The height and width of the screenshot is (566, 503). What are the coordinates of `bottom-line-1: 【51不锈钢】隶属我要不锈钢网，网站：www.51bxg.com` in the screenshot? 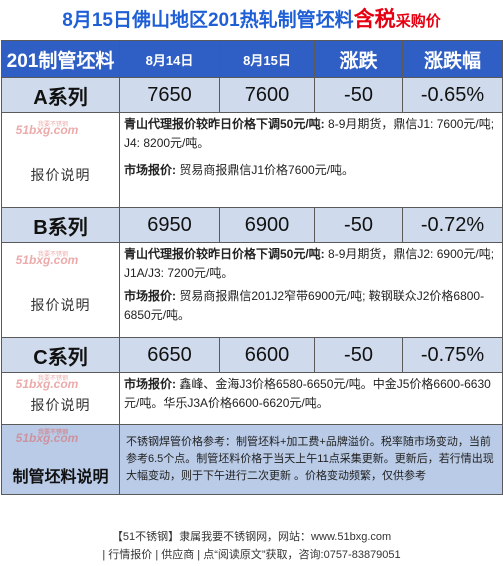 It's located at (251, 537).